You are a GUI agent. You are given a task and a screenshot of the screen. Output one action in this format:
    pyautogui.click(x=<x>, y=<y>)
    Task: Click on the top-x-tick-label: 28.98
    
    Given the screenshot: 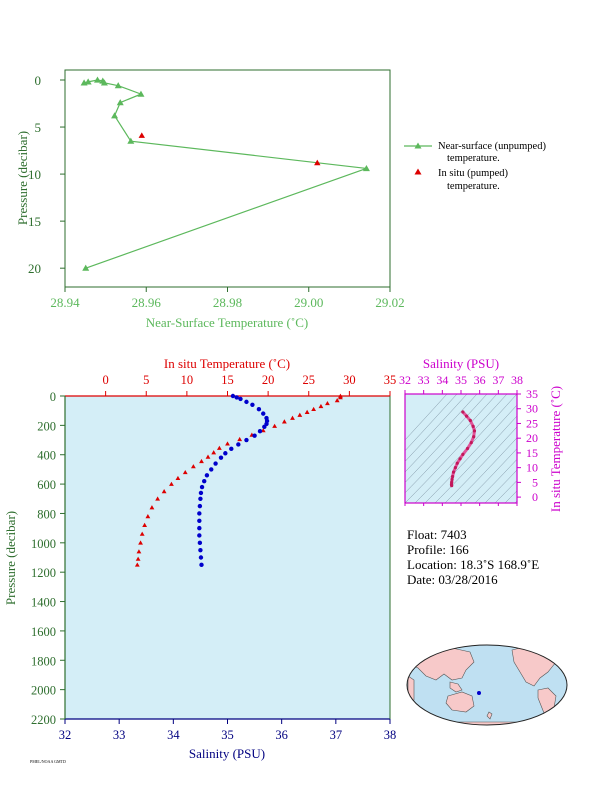 What is the action you would take?
    pyautogui.click(x=227, y=302)
    